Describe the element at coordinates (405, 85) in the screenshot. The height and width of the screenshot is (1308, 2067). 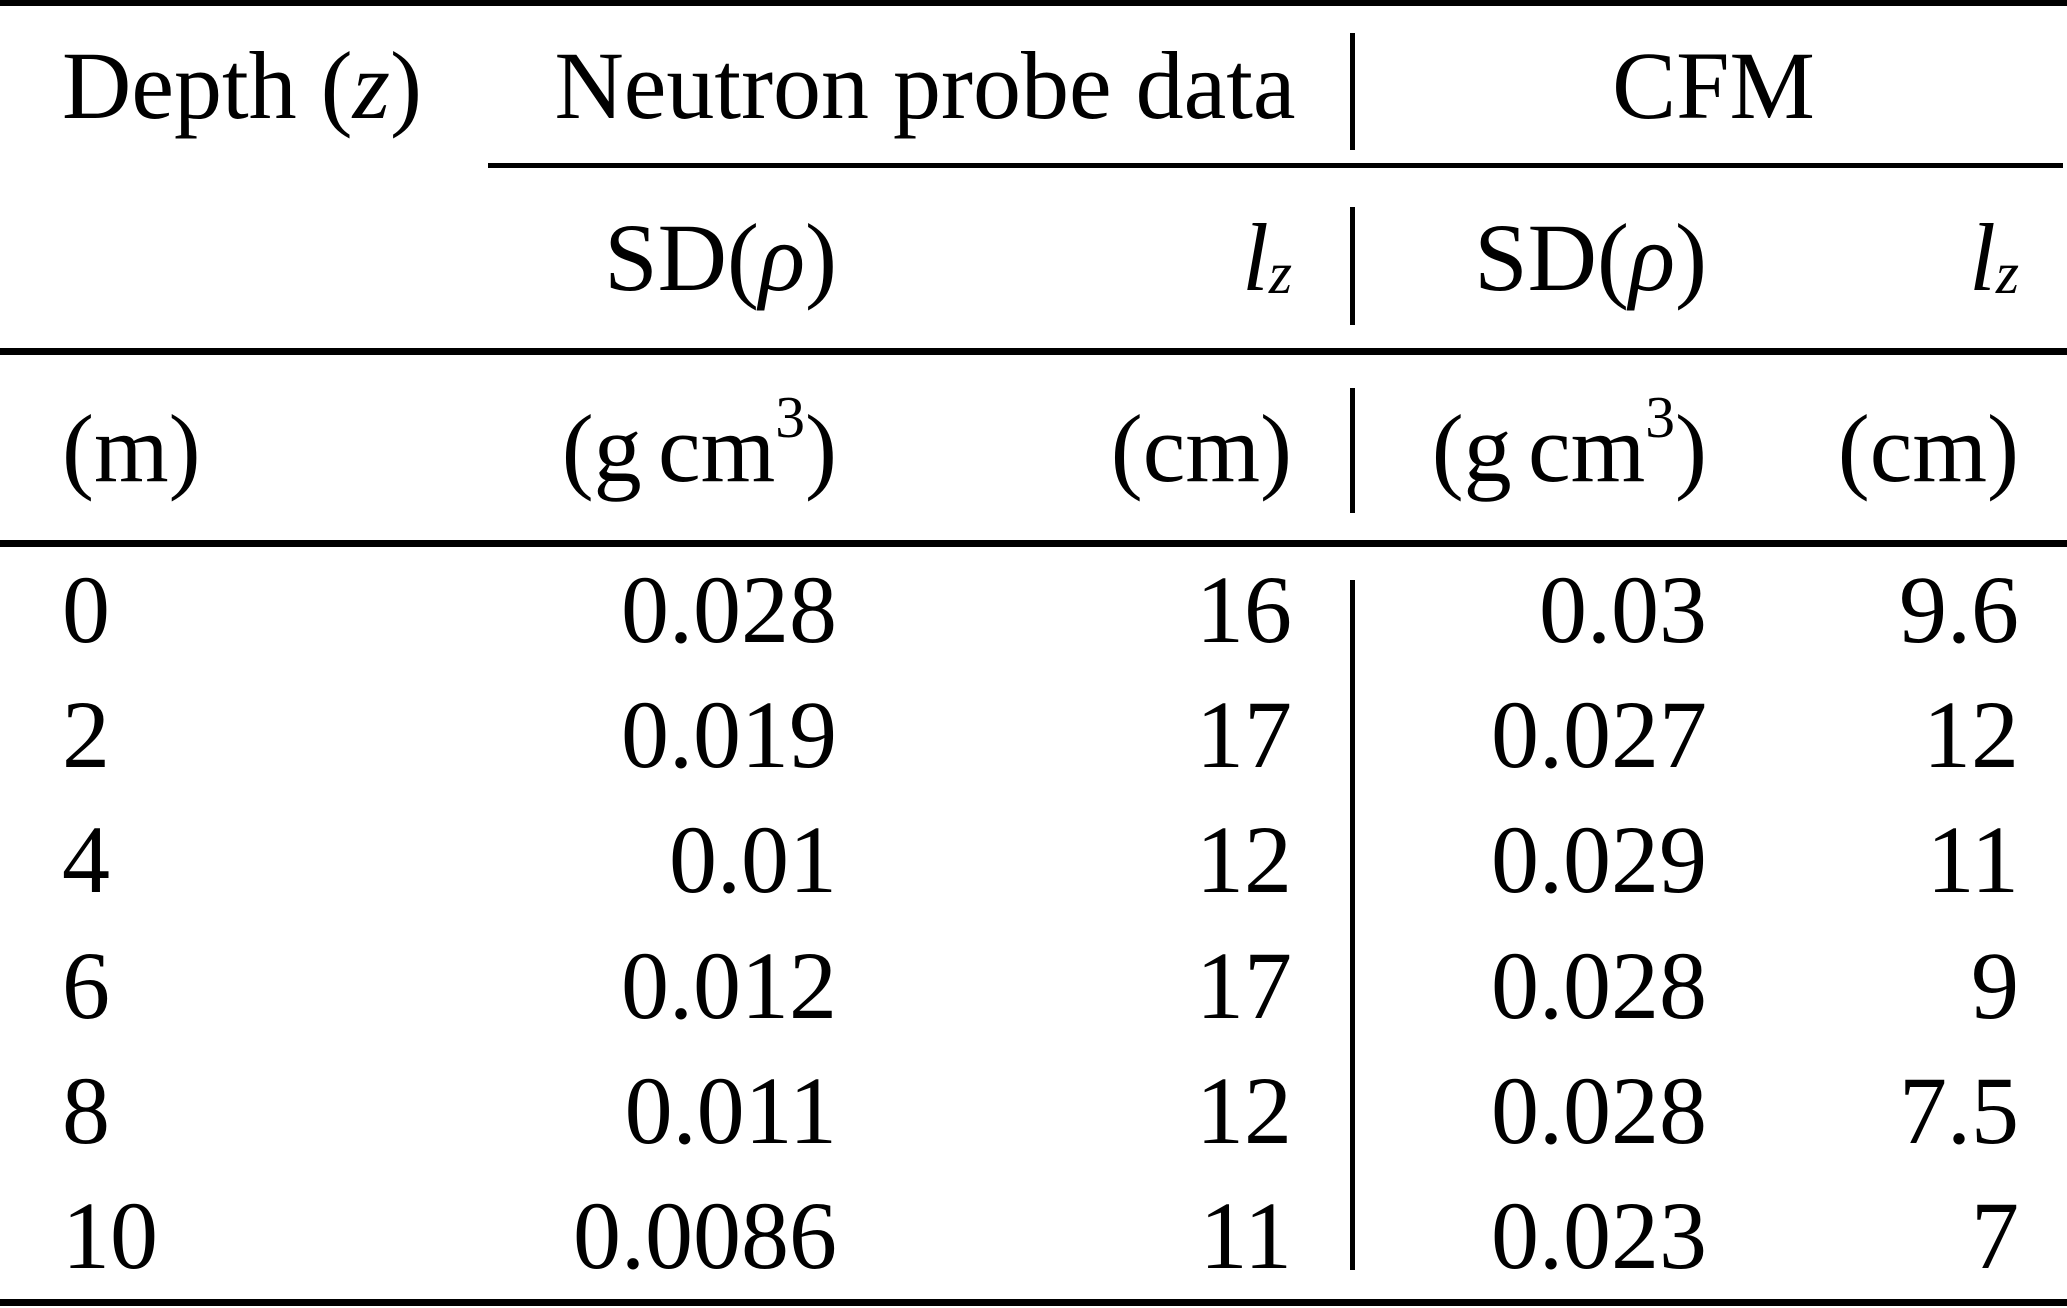
I see `header-depth-close: )` at that location.